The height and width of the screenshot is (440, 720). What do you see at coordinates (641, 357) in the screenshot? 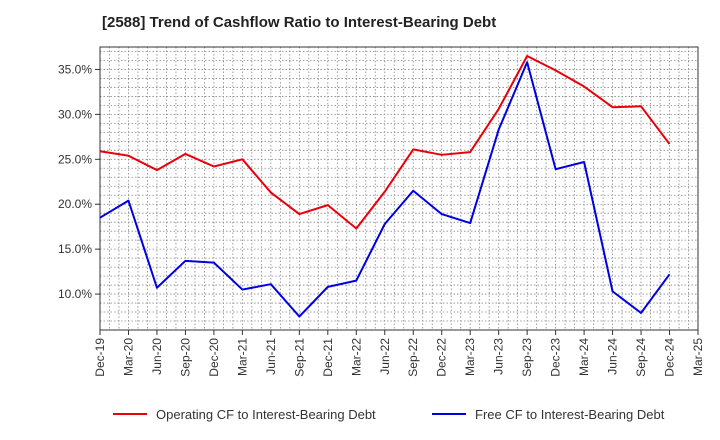
I see `x-tick-label: Sep-24` at bounding box center [641, 357].